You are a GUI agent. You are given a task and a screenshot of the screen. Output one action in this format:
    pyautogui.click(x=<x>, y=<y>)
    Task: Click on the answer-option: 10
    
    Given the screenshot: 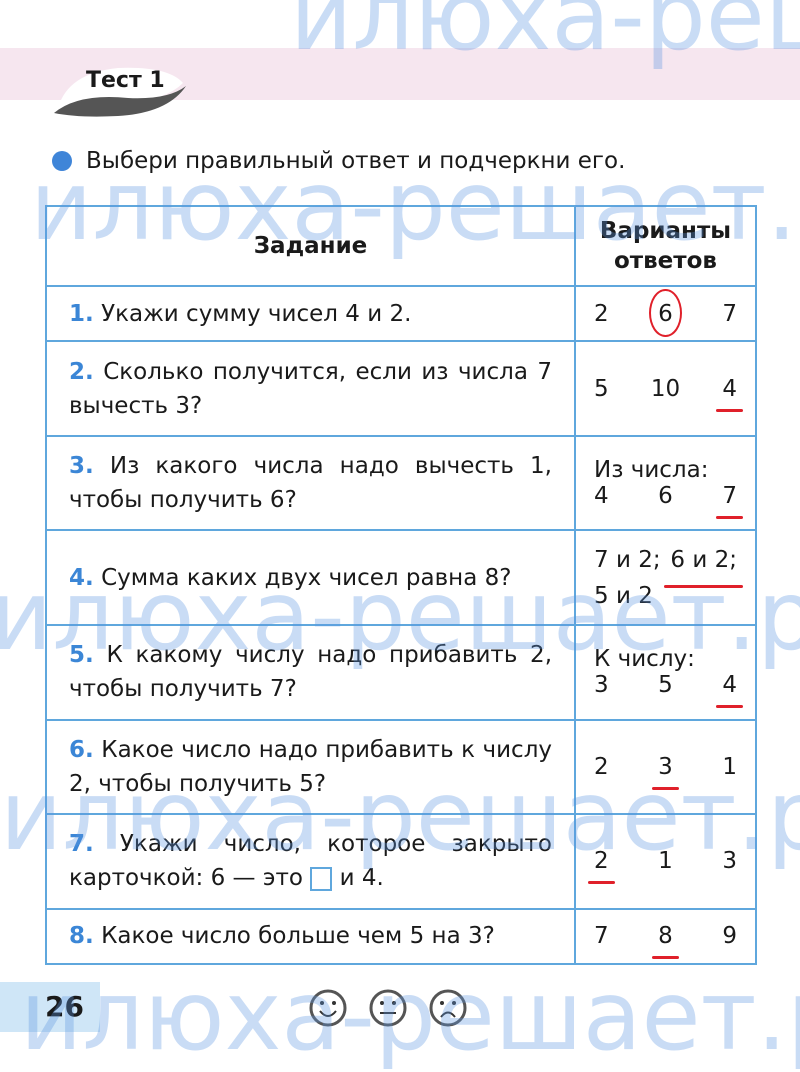 What is the action you would take?
    pyautogui.click(x=665, y=388)
    